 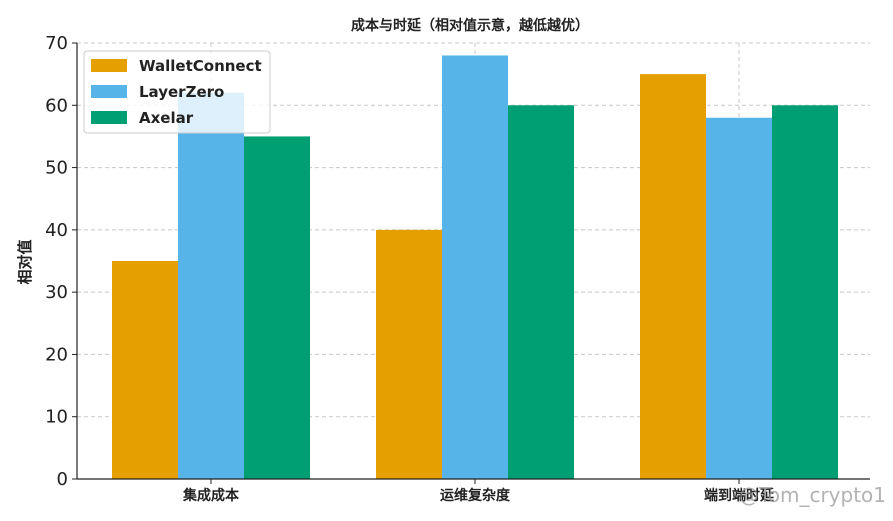 What do you see at coordinates (200, 66) in the screenshot?
I see `legend-label-walletconnect: WalletConnect` at bounding box center [200, 66].